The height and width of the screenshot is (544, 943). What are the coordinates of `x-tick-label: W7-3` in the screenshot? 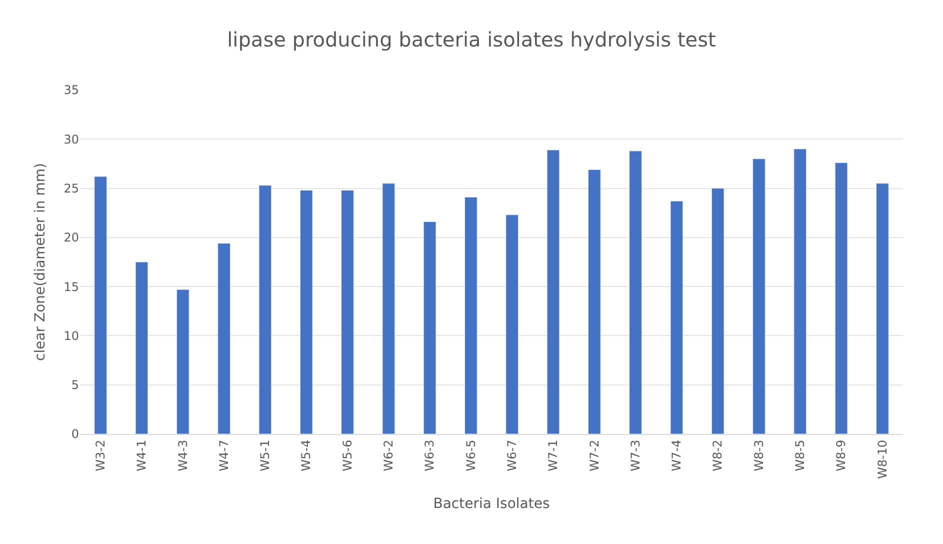 It's located at (635, 456).